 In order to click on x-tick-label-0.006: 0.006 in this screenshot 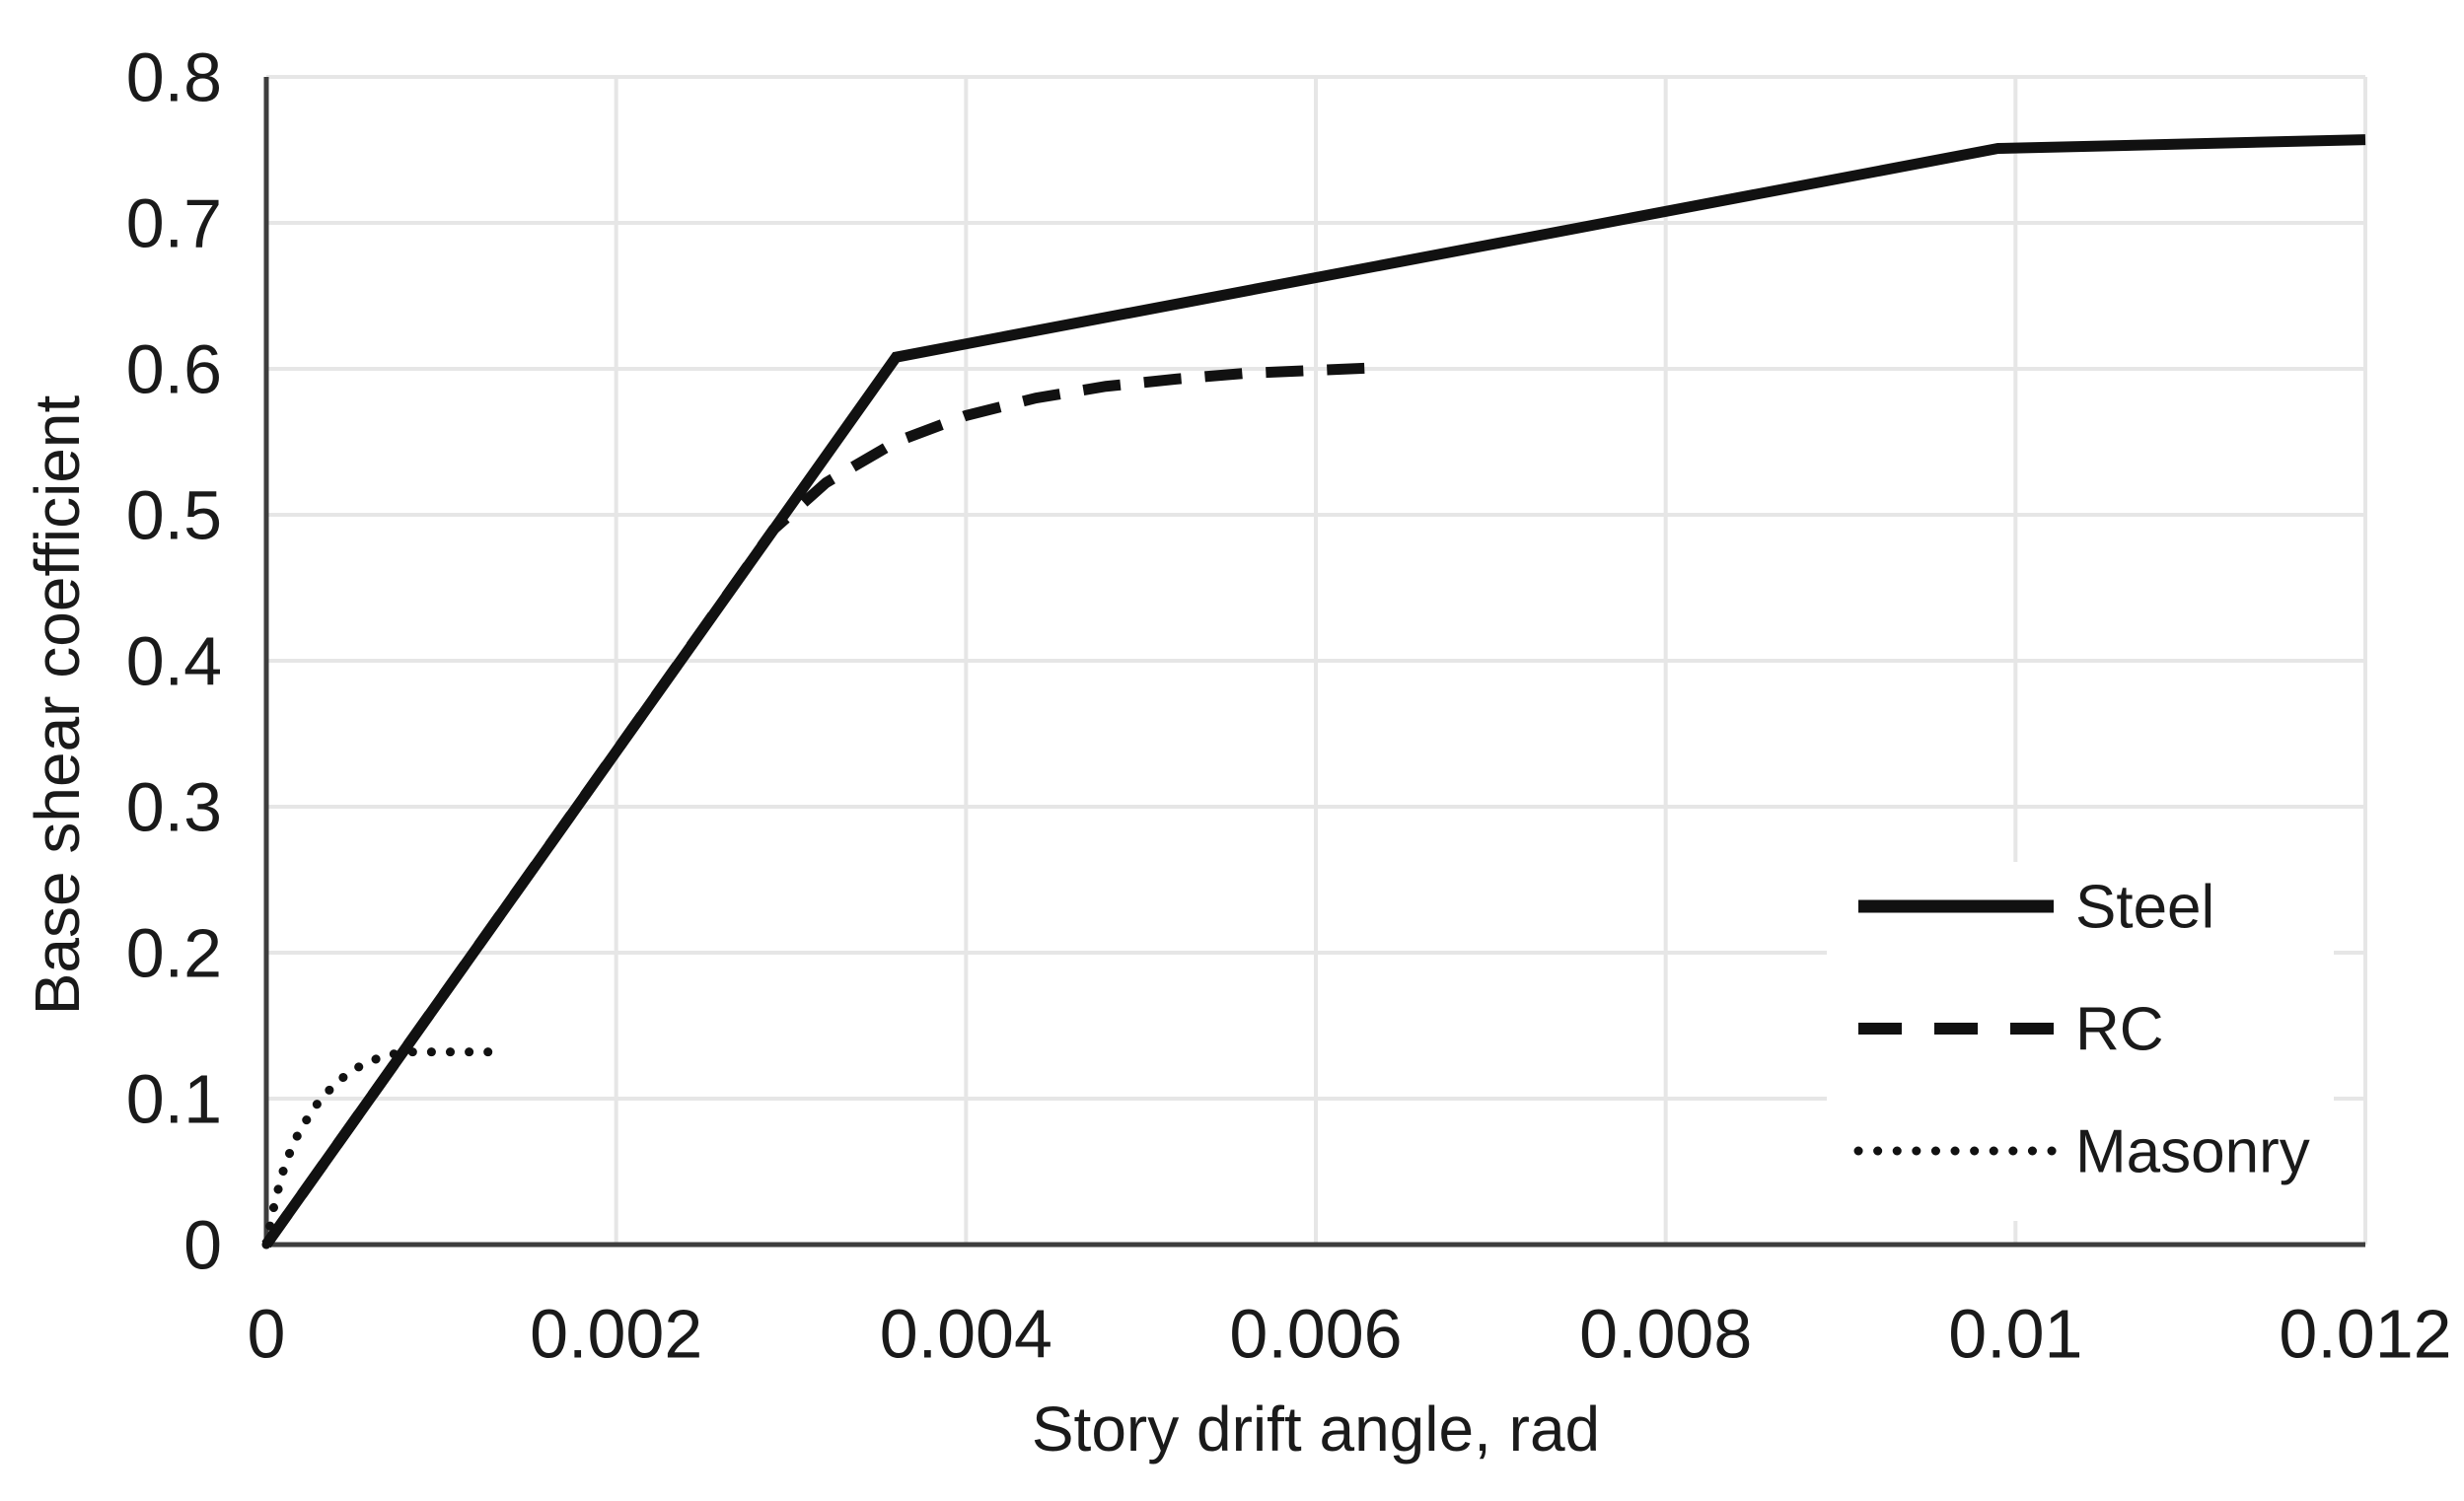, I will do `click(1315, 1334)`.